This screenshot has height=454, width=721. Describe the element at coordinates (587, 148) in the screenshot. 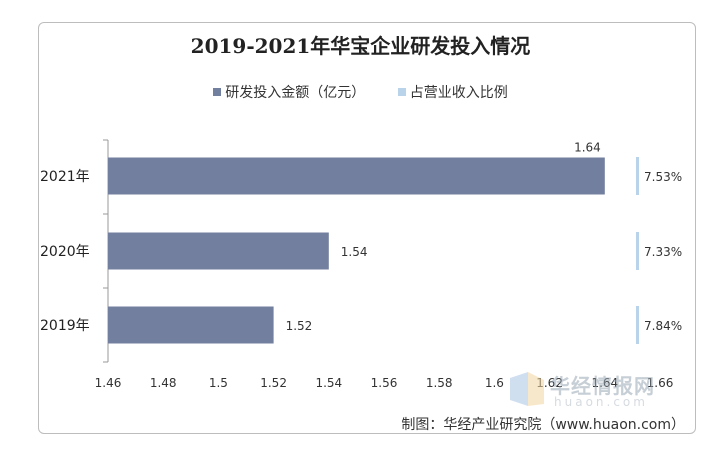

I see `bar-value-label-0: 1.64` at that location.